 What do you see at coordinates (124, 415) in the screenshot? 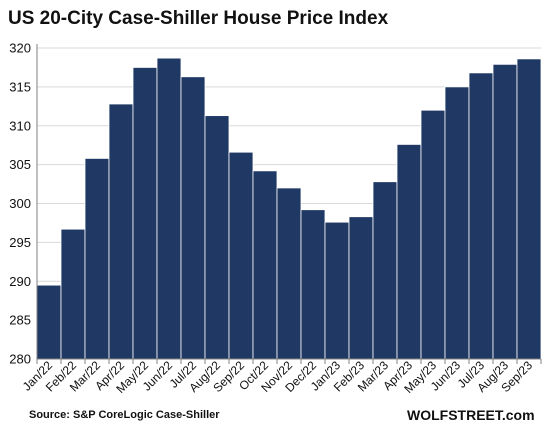
I see `source-note: Source: S&P CoreLogic Case-Shiller` at bounding box center [124, 415].